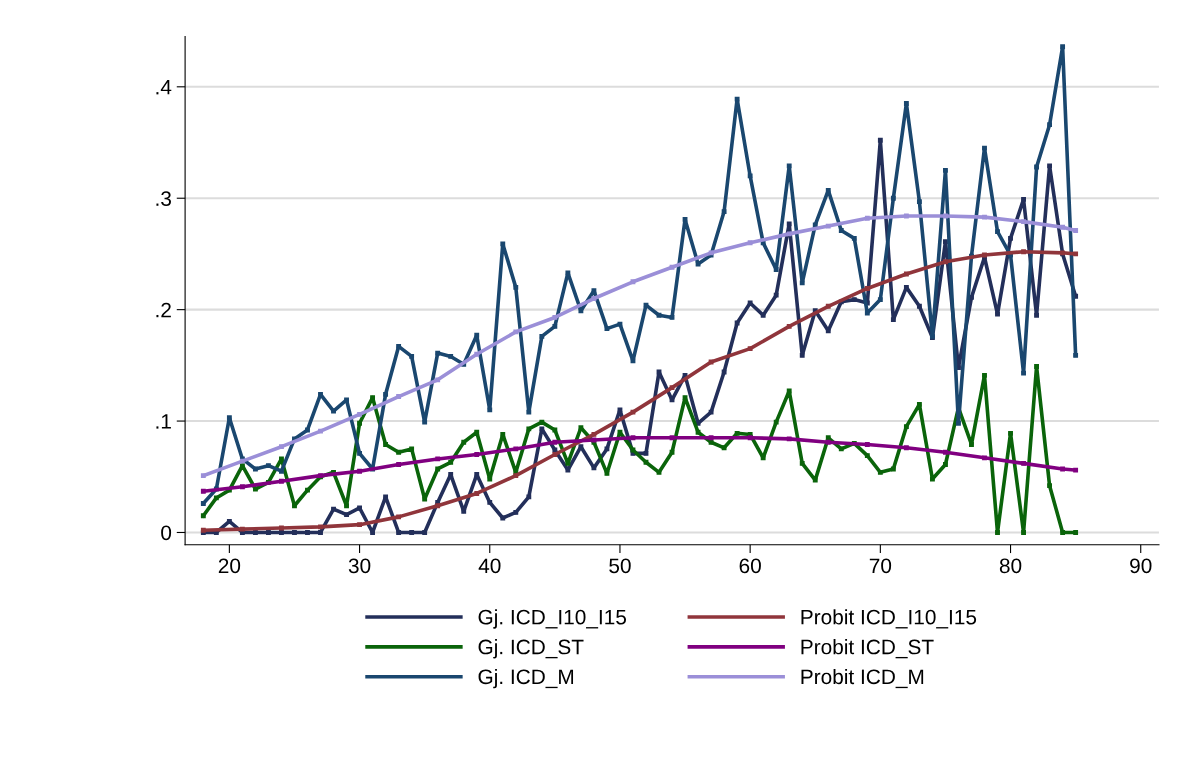 This screenshot has width=1179, height=764. I want to click on y-tick-label: 0, so click(166, 533).